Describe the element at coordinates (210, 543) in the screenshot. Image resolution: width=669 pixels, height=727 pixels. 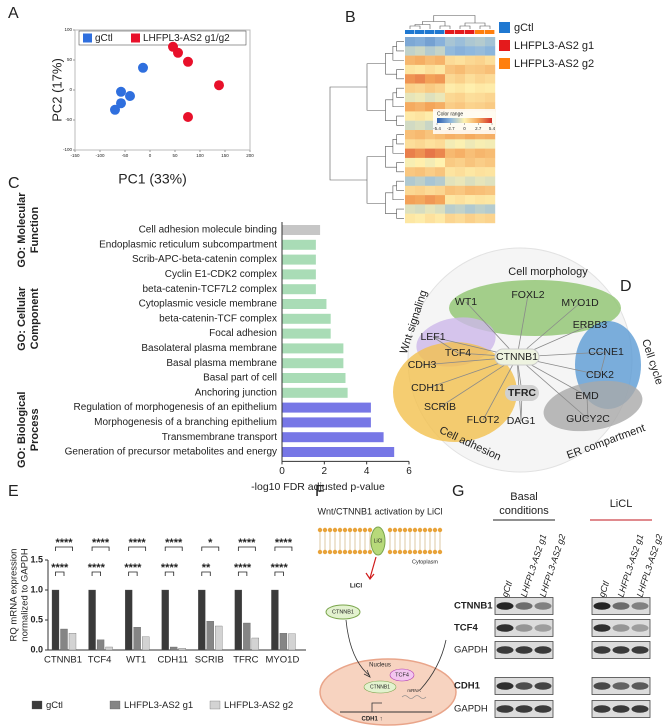
I see `significance-label: *` at that location.